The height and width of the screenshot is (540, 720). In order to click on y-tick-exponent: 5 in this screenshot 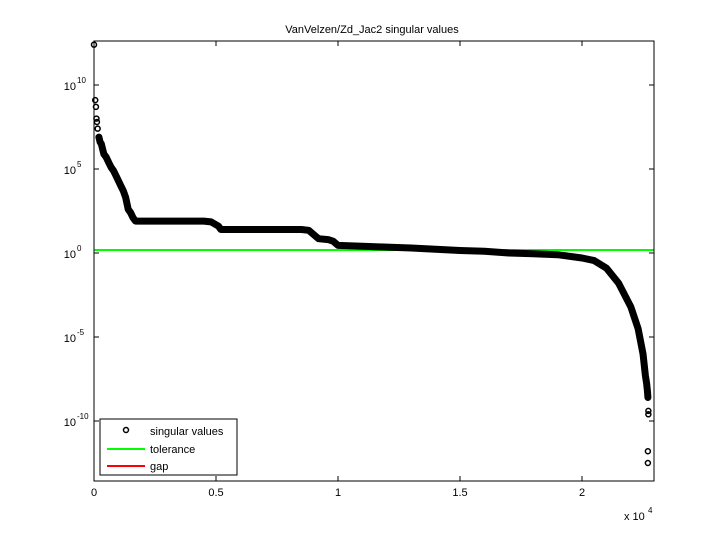, I will do `click(79, 164)`.